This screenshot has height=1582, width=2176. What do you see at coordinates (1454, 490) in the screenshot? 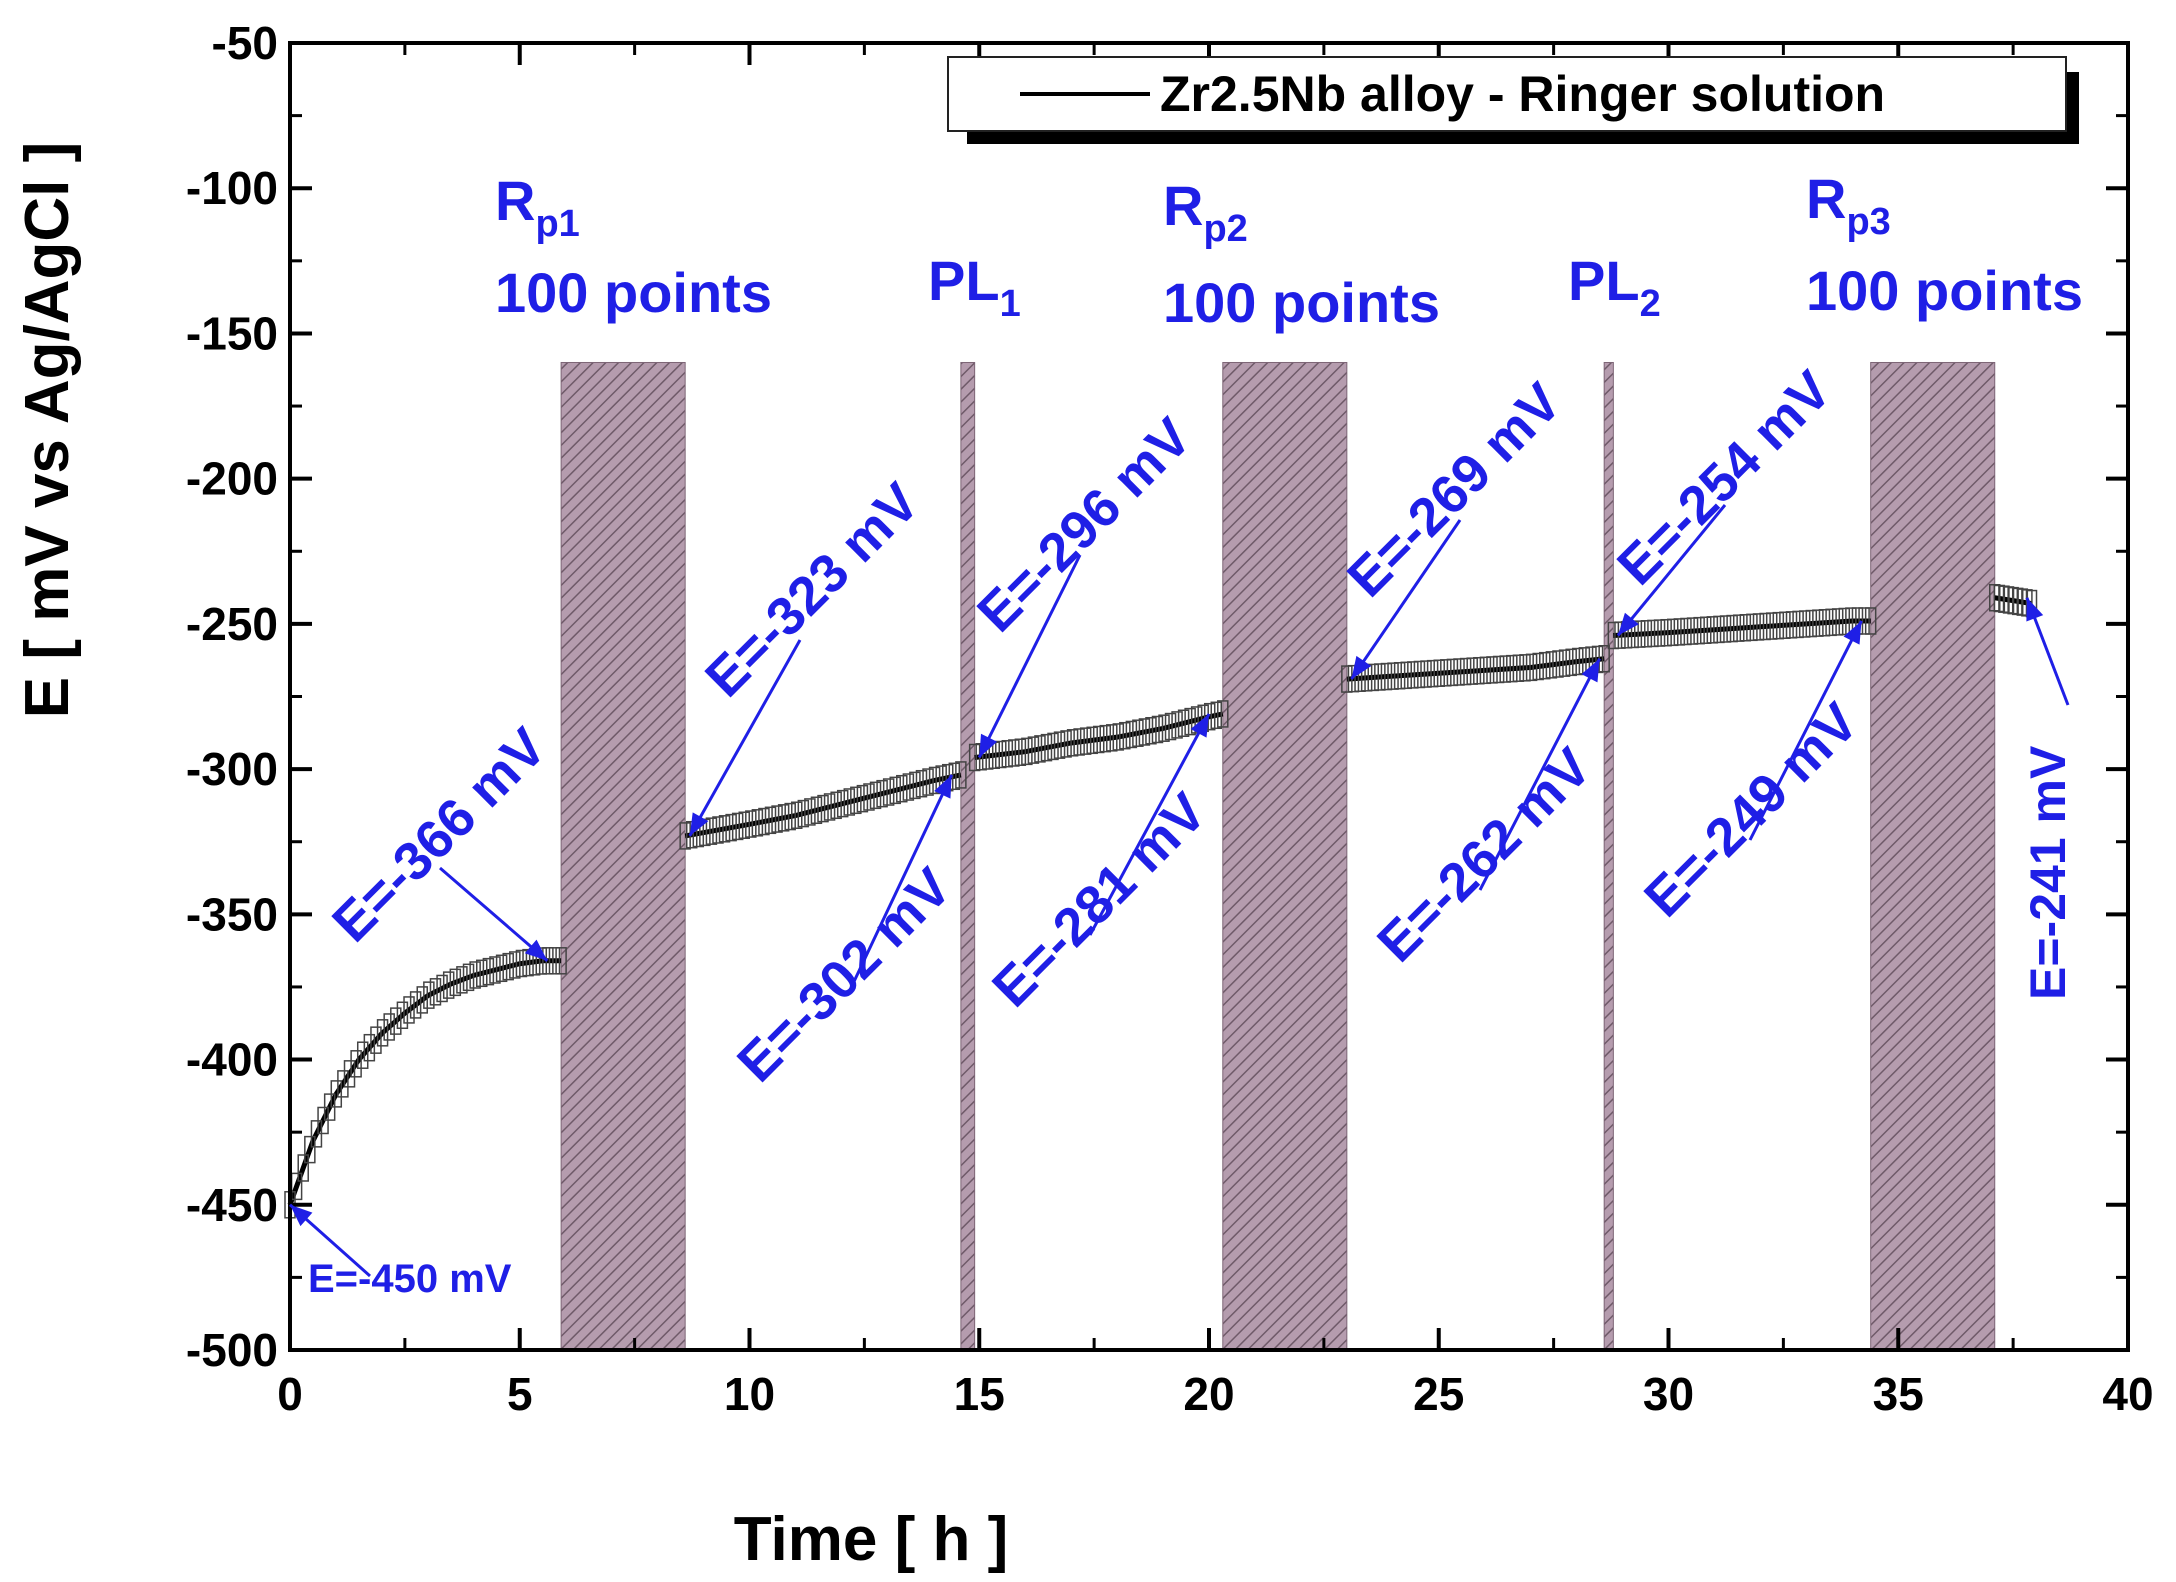
I see `annotation-label: E=-269 mV` at bounding box center [1454, 490].